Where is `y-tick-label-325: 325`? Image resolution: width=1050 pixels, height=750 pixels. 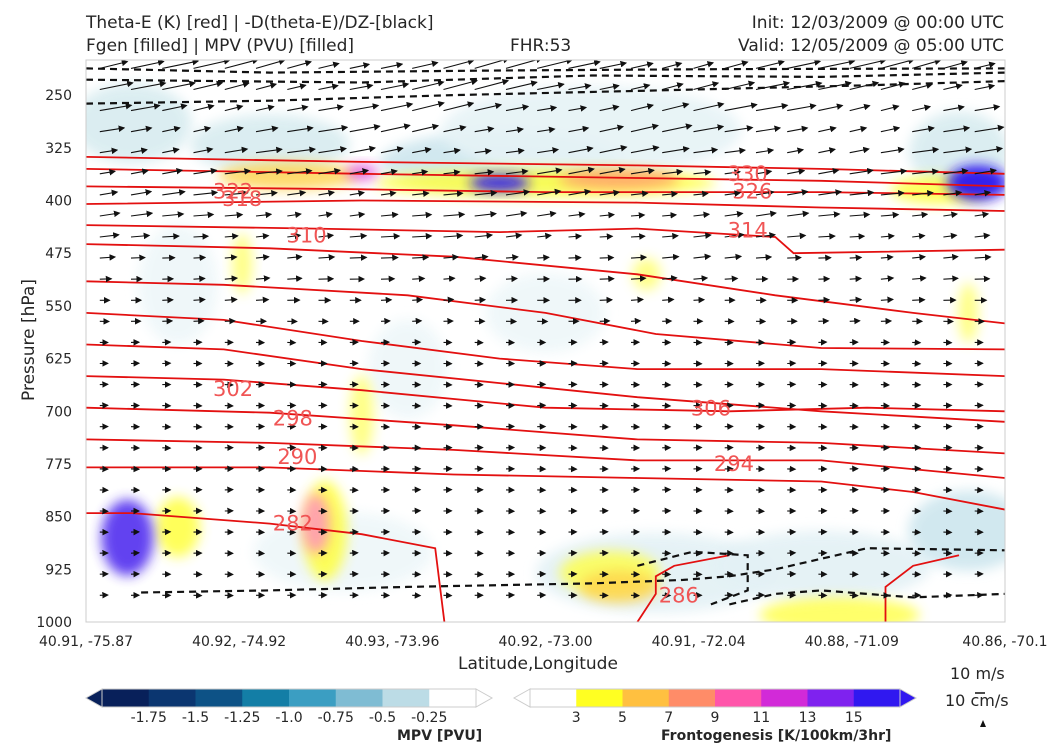
y-tick-label-325: 325 is located at coordinates (58, 149).